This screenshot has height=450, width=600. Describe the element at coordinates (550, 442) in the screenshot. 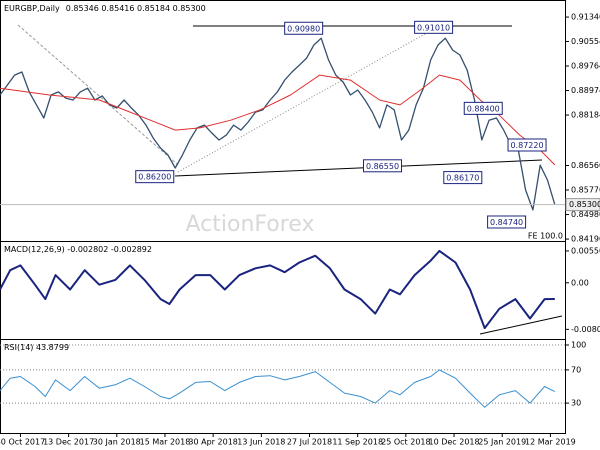

I see `x-tick-label: 12 Mar 2019` at that location.